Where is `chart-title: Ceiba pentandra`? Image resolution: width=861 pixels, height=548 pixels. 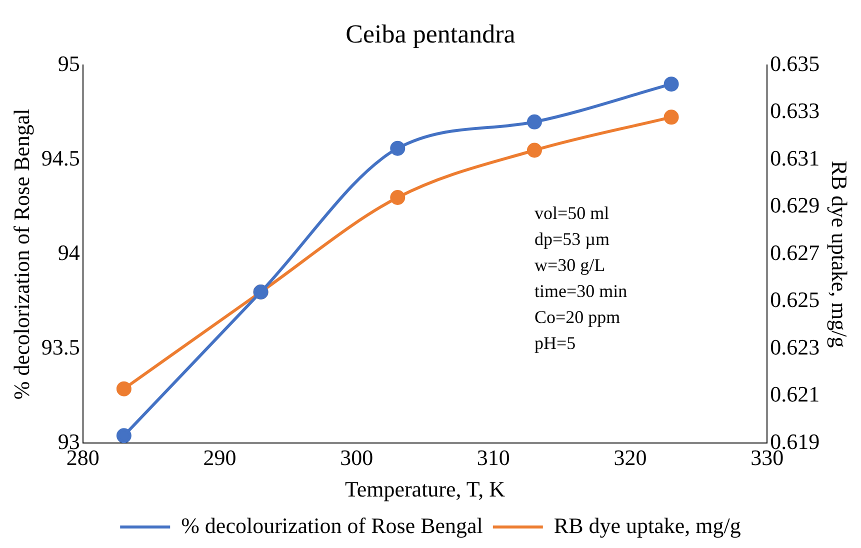
chart-title: Ceiba pentandra is located at coordinates (431, 33).